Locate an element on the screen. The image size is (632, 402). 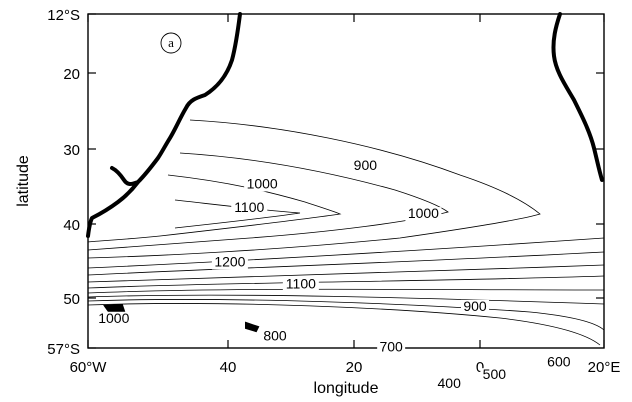
y-tick-label: 57°S is located at coordinates (63, 349).